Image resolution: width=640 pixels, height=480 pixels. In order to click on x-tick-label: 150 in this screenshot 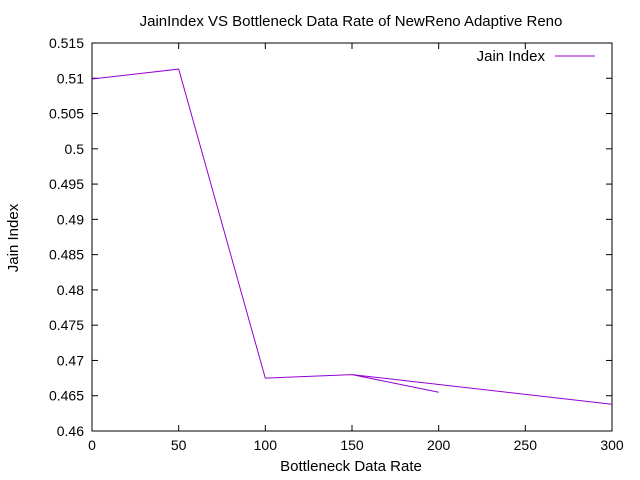, I will do `click(352, 445)`.